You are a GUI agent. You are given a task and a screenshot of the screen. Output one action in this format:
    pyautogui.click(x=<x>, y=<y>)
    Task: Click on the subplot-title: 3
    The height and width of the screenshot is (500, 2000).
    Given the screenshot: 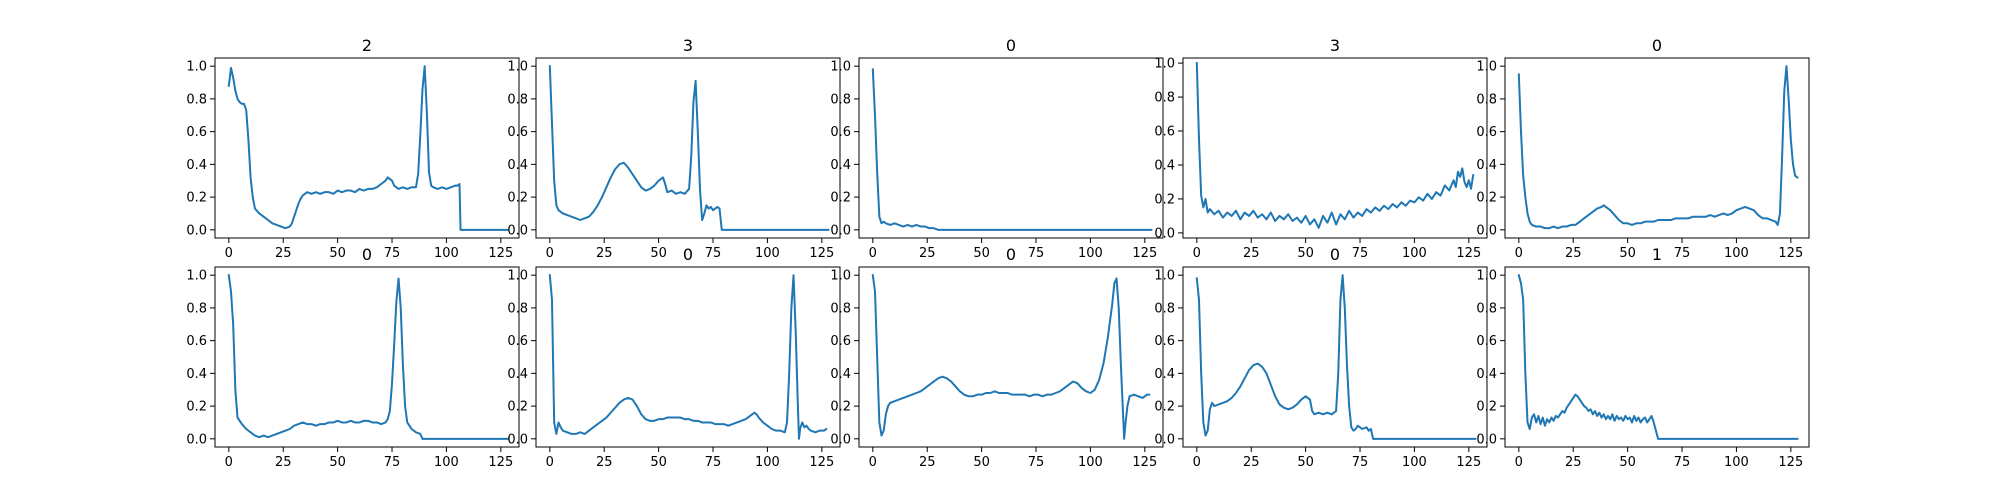 What is the action you would take?
    pyautogui.click(x=1335, y=45)
    